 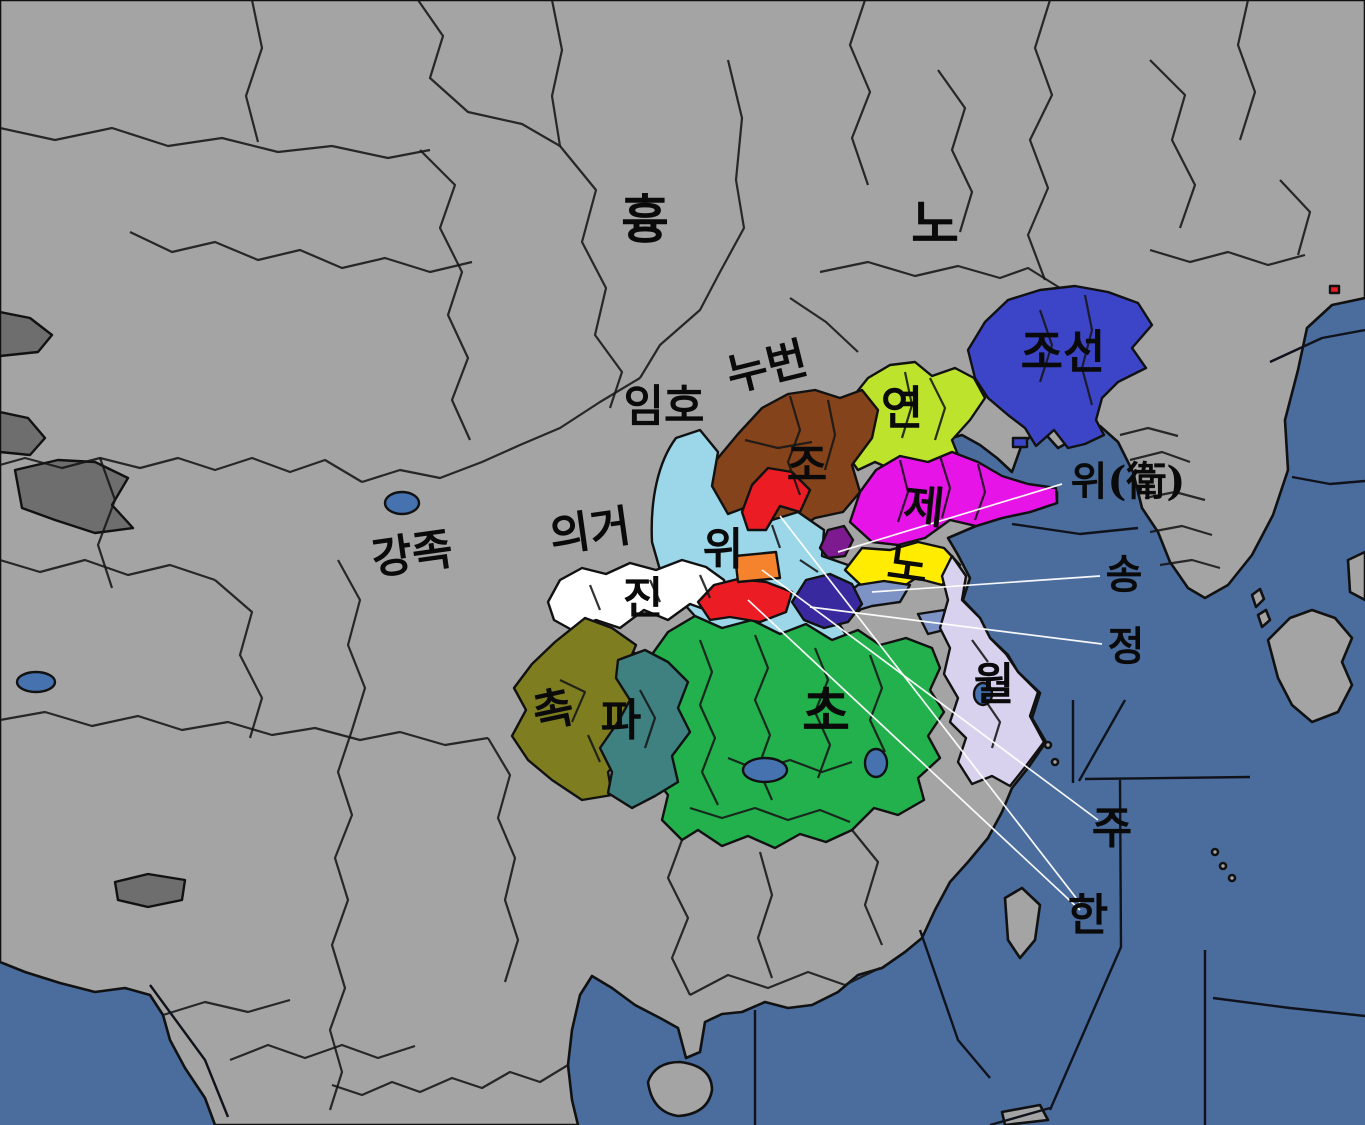 I want to click on label-qiang: 강족, so click(x=412, y=555).